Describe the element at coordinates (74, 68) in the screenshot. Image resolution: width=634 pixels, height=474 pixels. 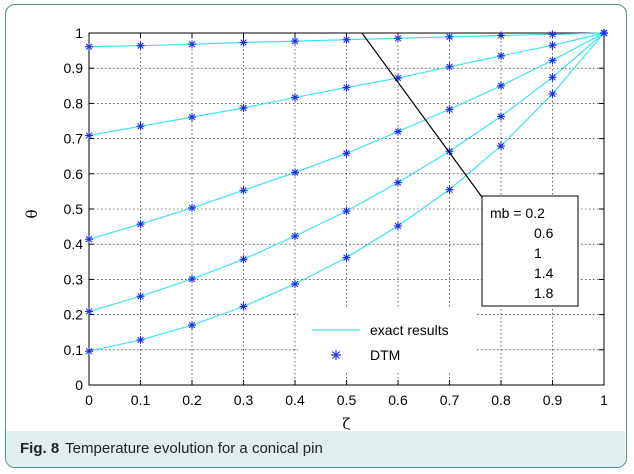
I see `y-tick-label: 0.9` at that location.